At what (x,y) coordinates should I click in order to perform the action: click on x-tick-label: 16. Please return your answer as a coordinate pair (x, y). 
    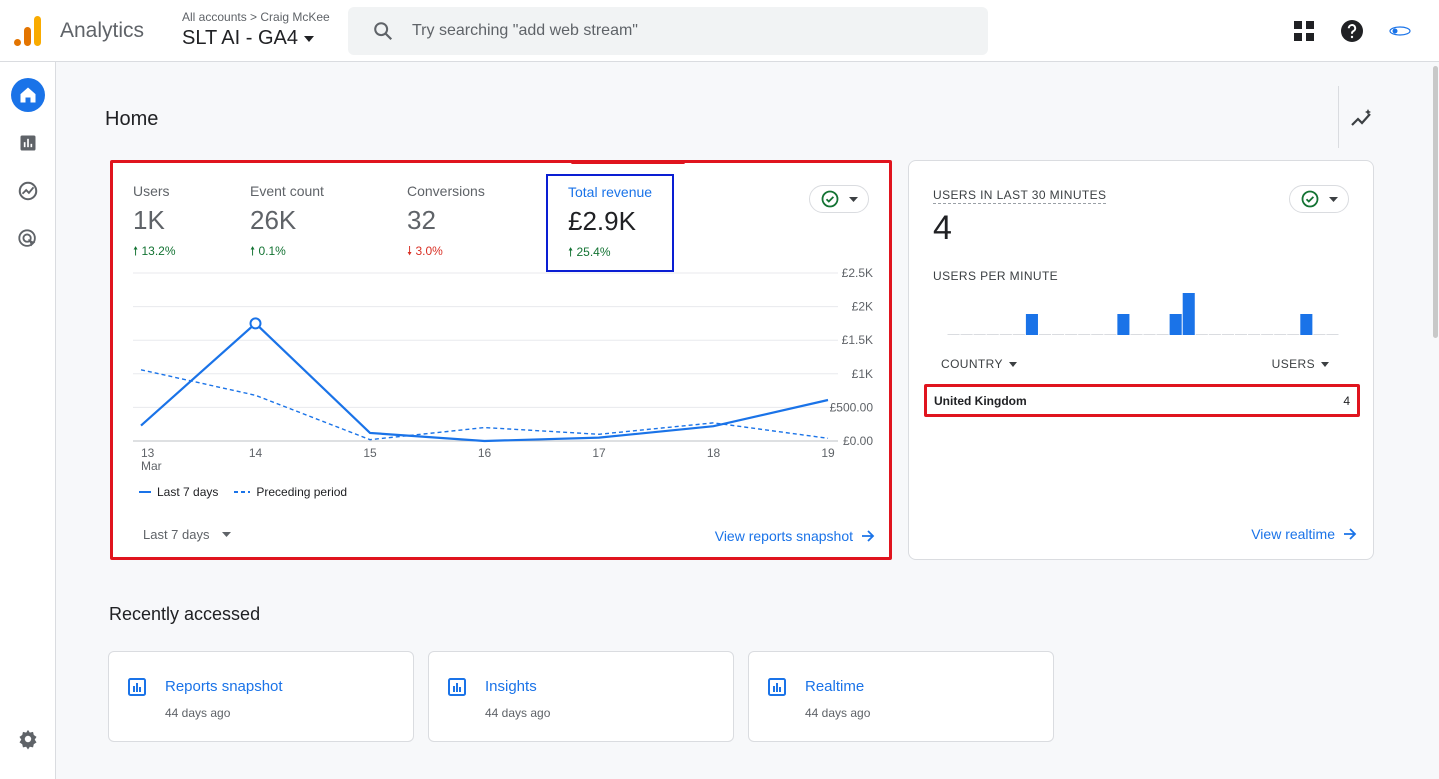
    Looking at the image, I should click on (485, 453).